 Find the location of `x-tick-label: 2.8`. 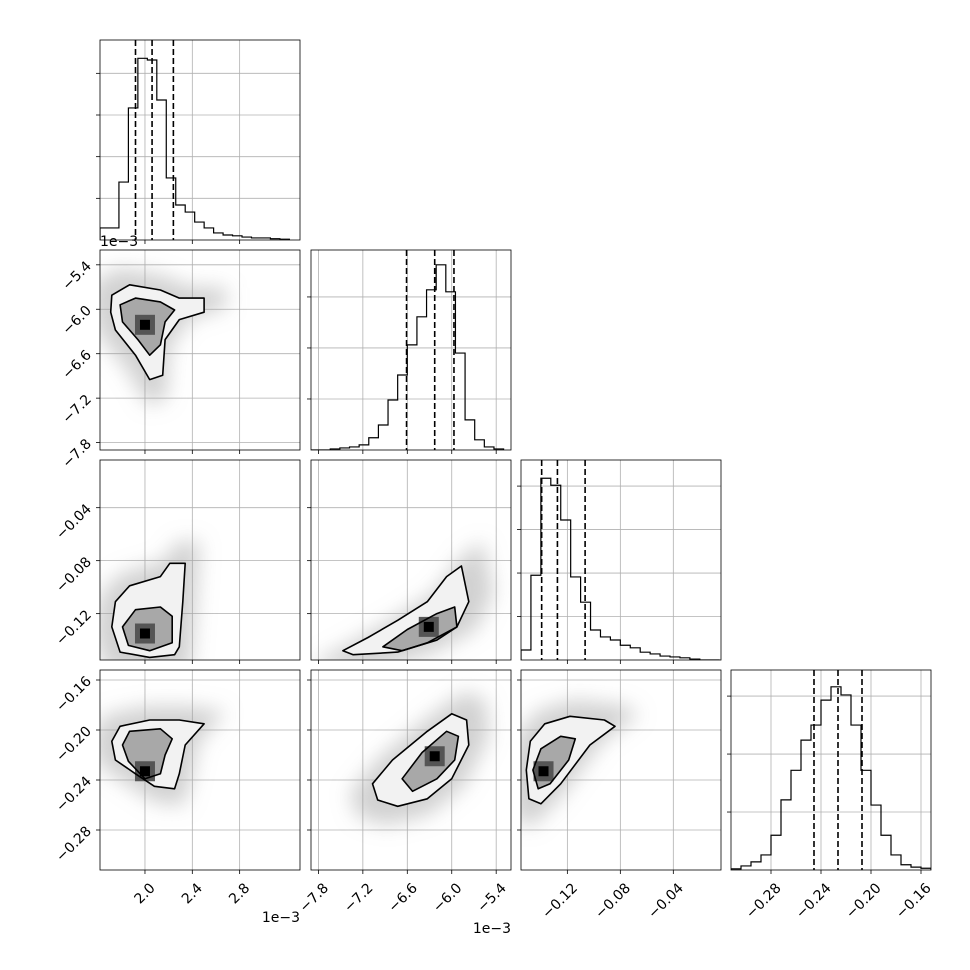

x-tick-label: 2.8 is located at coordinates (239, 893).